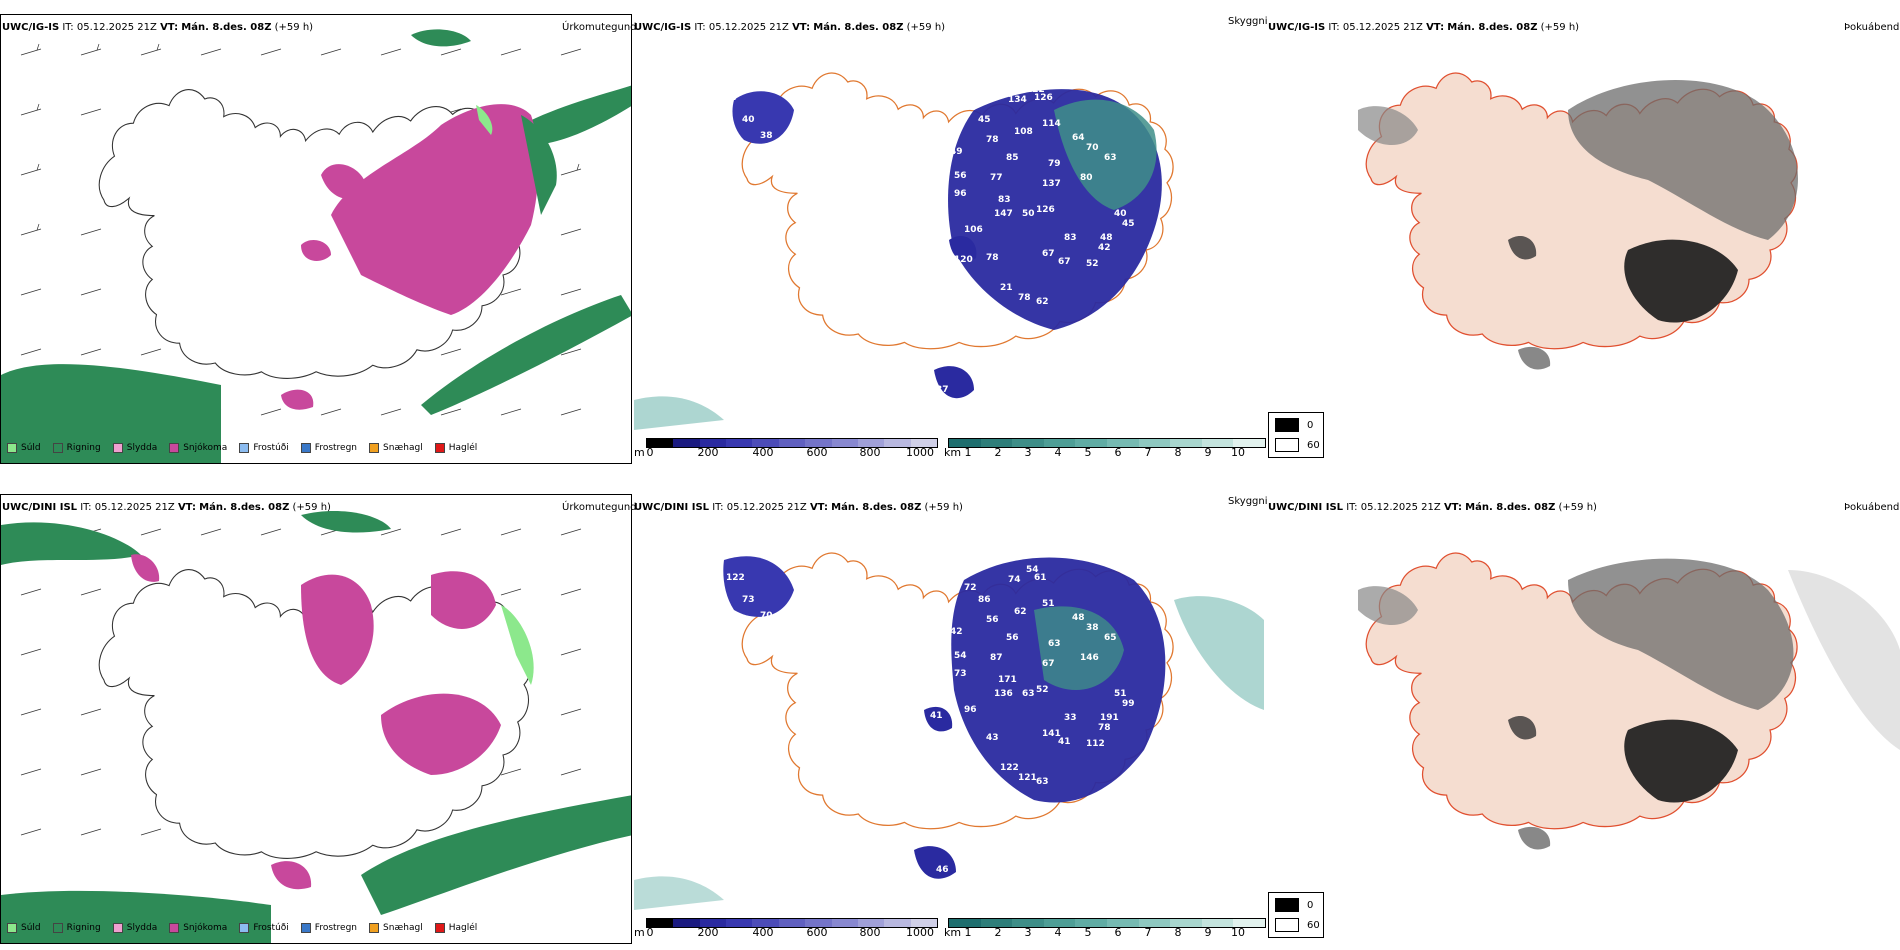 The height and width of the screenshot is (950, 1900). What do you see at coordinates (336, 448) in the screenshot?
I see `legend-label: Frostregn` at bounding box center [336, 448].